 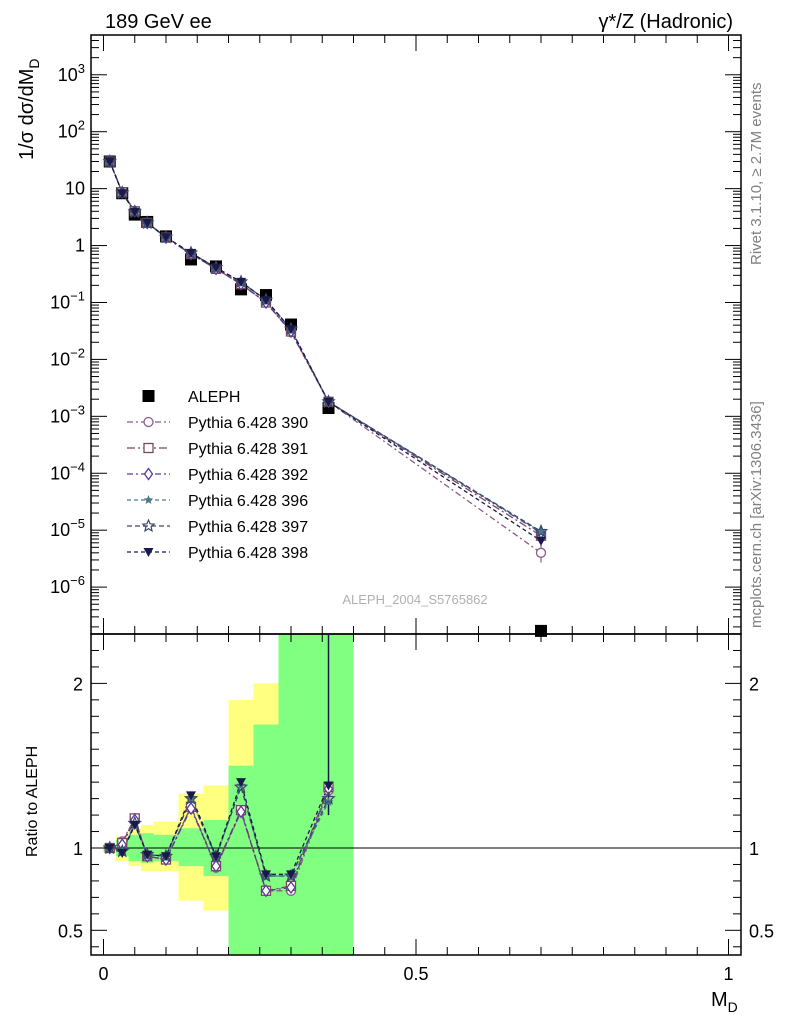 I want to click on main-point-p397, so click(x=541, y=530).